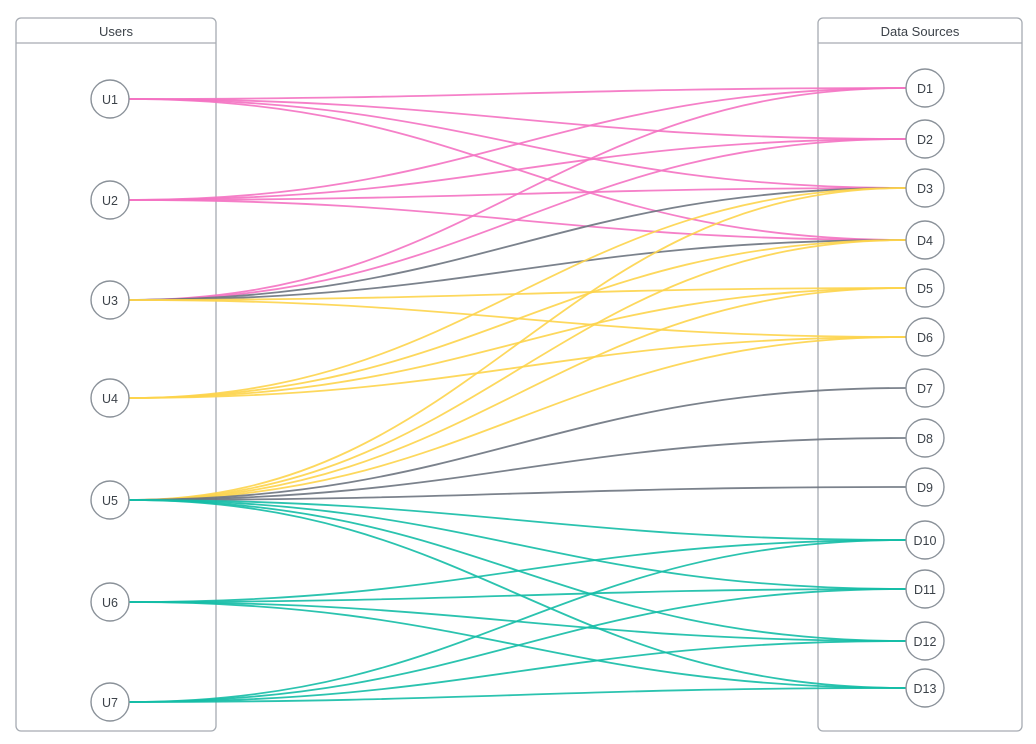 The image size is (1036, 744). I want to click on edge-U6-D10, so click(517, 571).